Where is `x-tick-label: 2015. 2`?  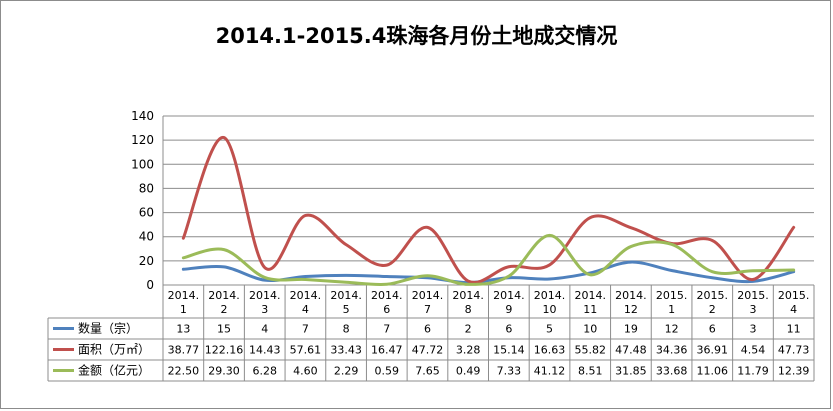
x-tick-label: 2015. 2 is located at coordinates (713, 302).